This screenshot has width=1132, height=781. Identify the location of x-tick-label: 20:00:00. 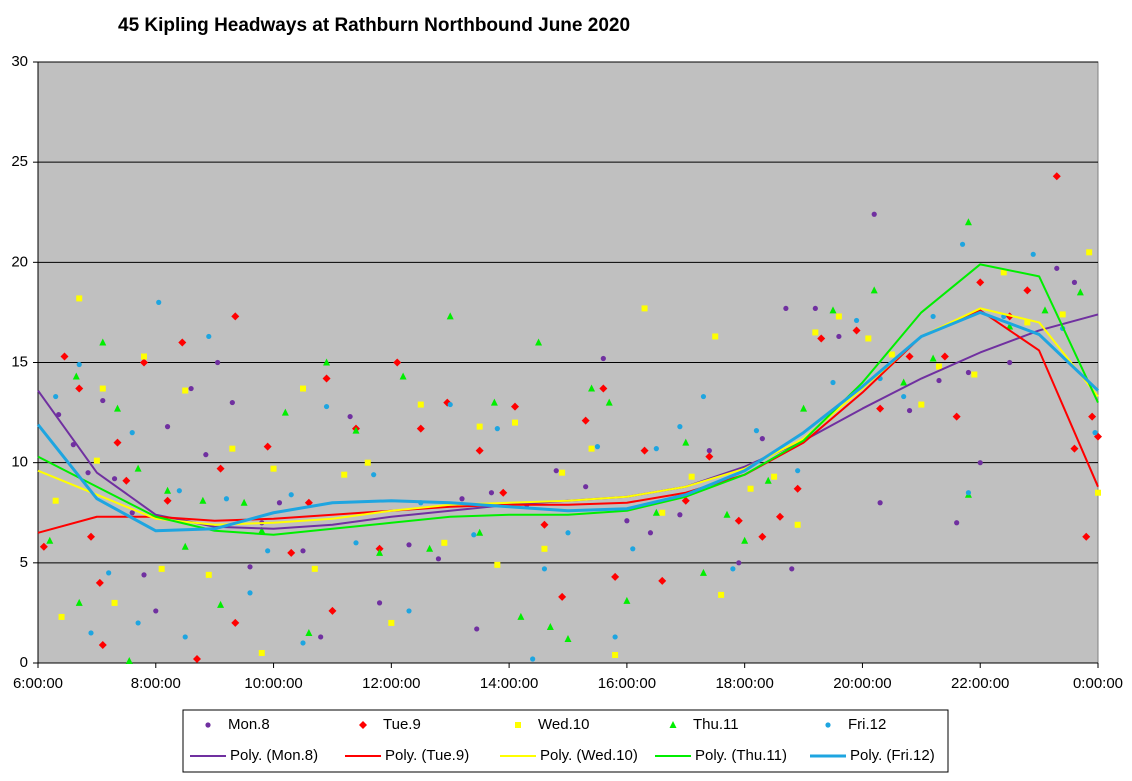
(862, 683).